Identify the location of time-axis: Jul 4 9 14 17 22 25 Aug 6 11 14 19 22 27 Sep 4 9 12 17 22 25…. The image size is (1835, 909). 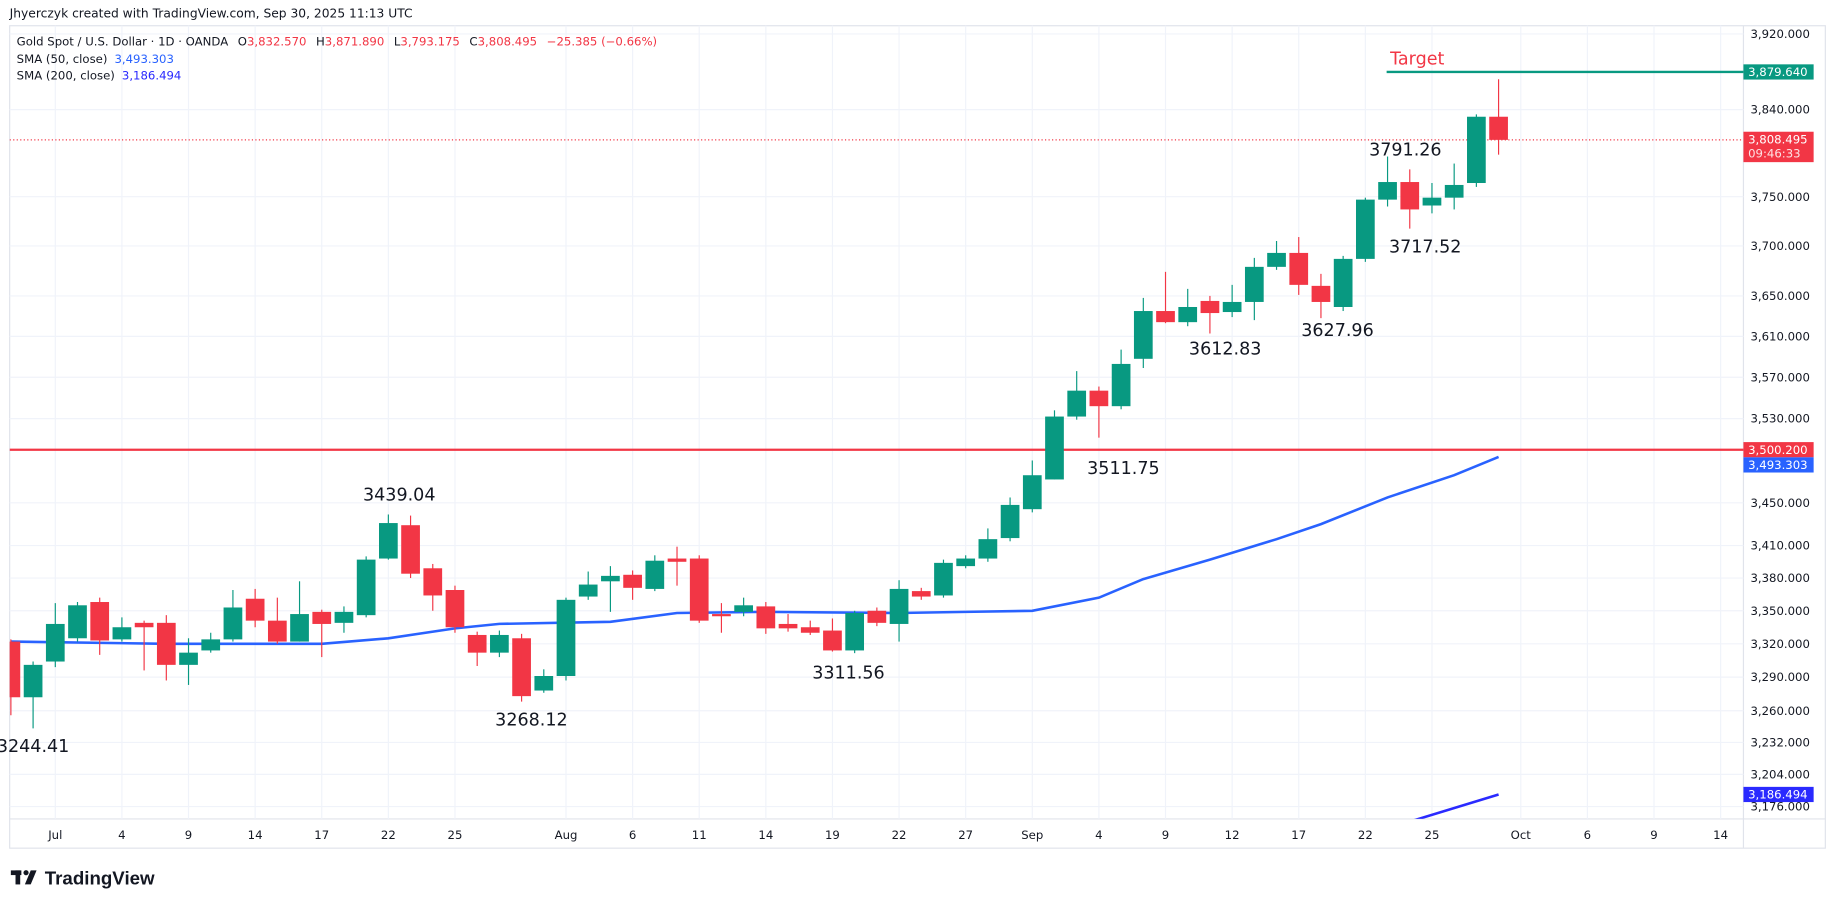
(887, 835).